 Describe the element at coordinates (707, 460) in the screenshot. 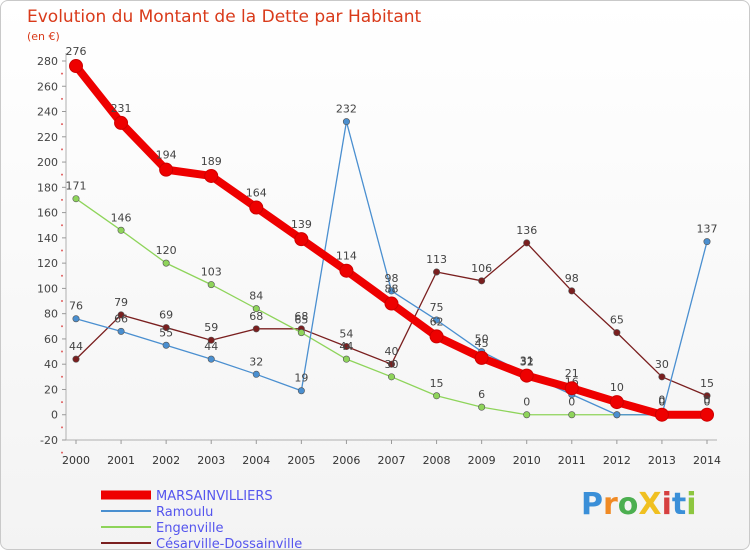

I see `x-tick-label: 2014` at that location.